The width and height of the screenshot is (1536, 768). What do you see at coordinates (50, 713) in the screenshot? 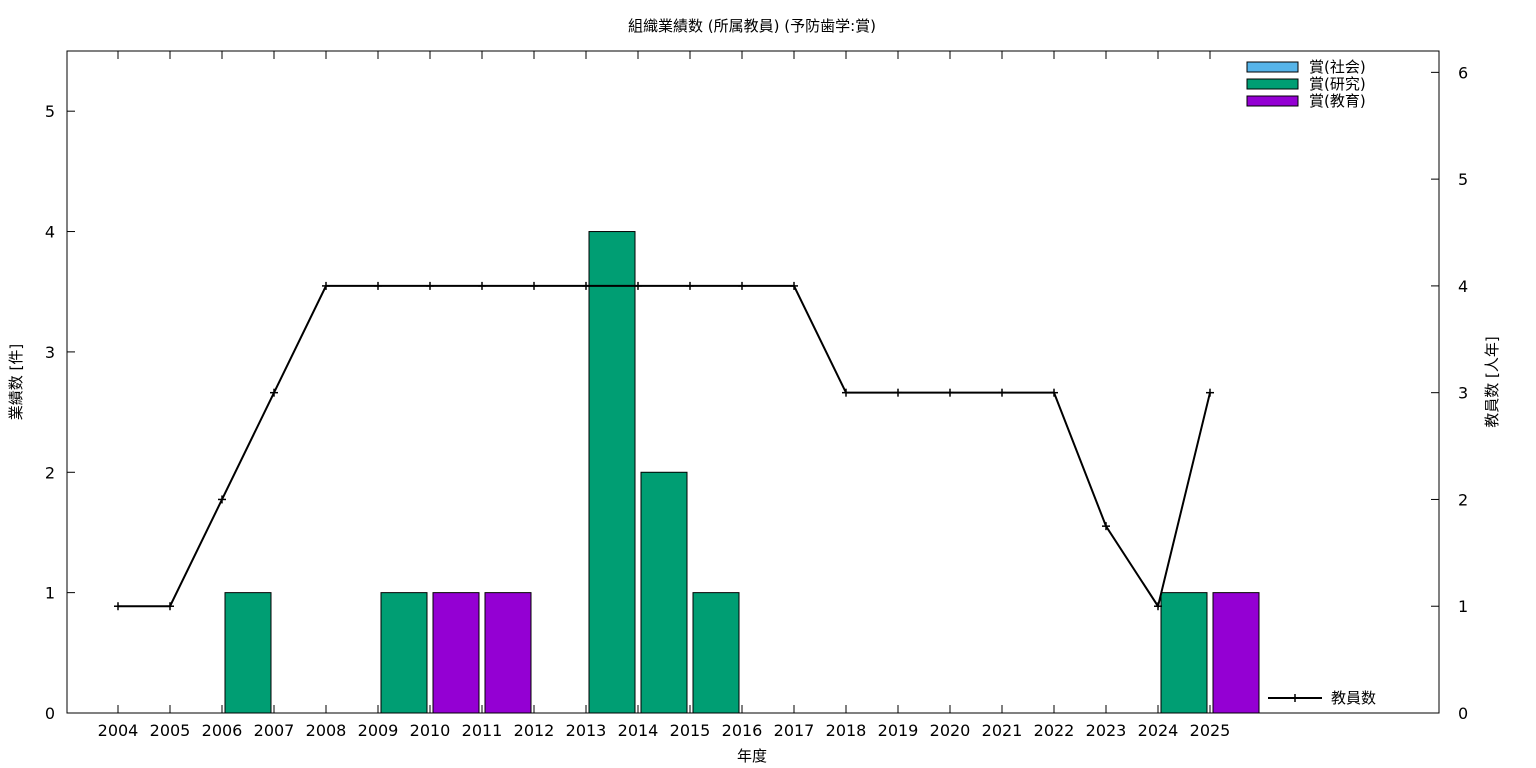
I see `y-tick-label: 0` at bounding box center [50, 713].